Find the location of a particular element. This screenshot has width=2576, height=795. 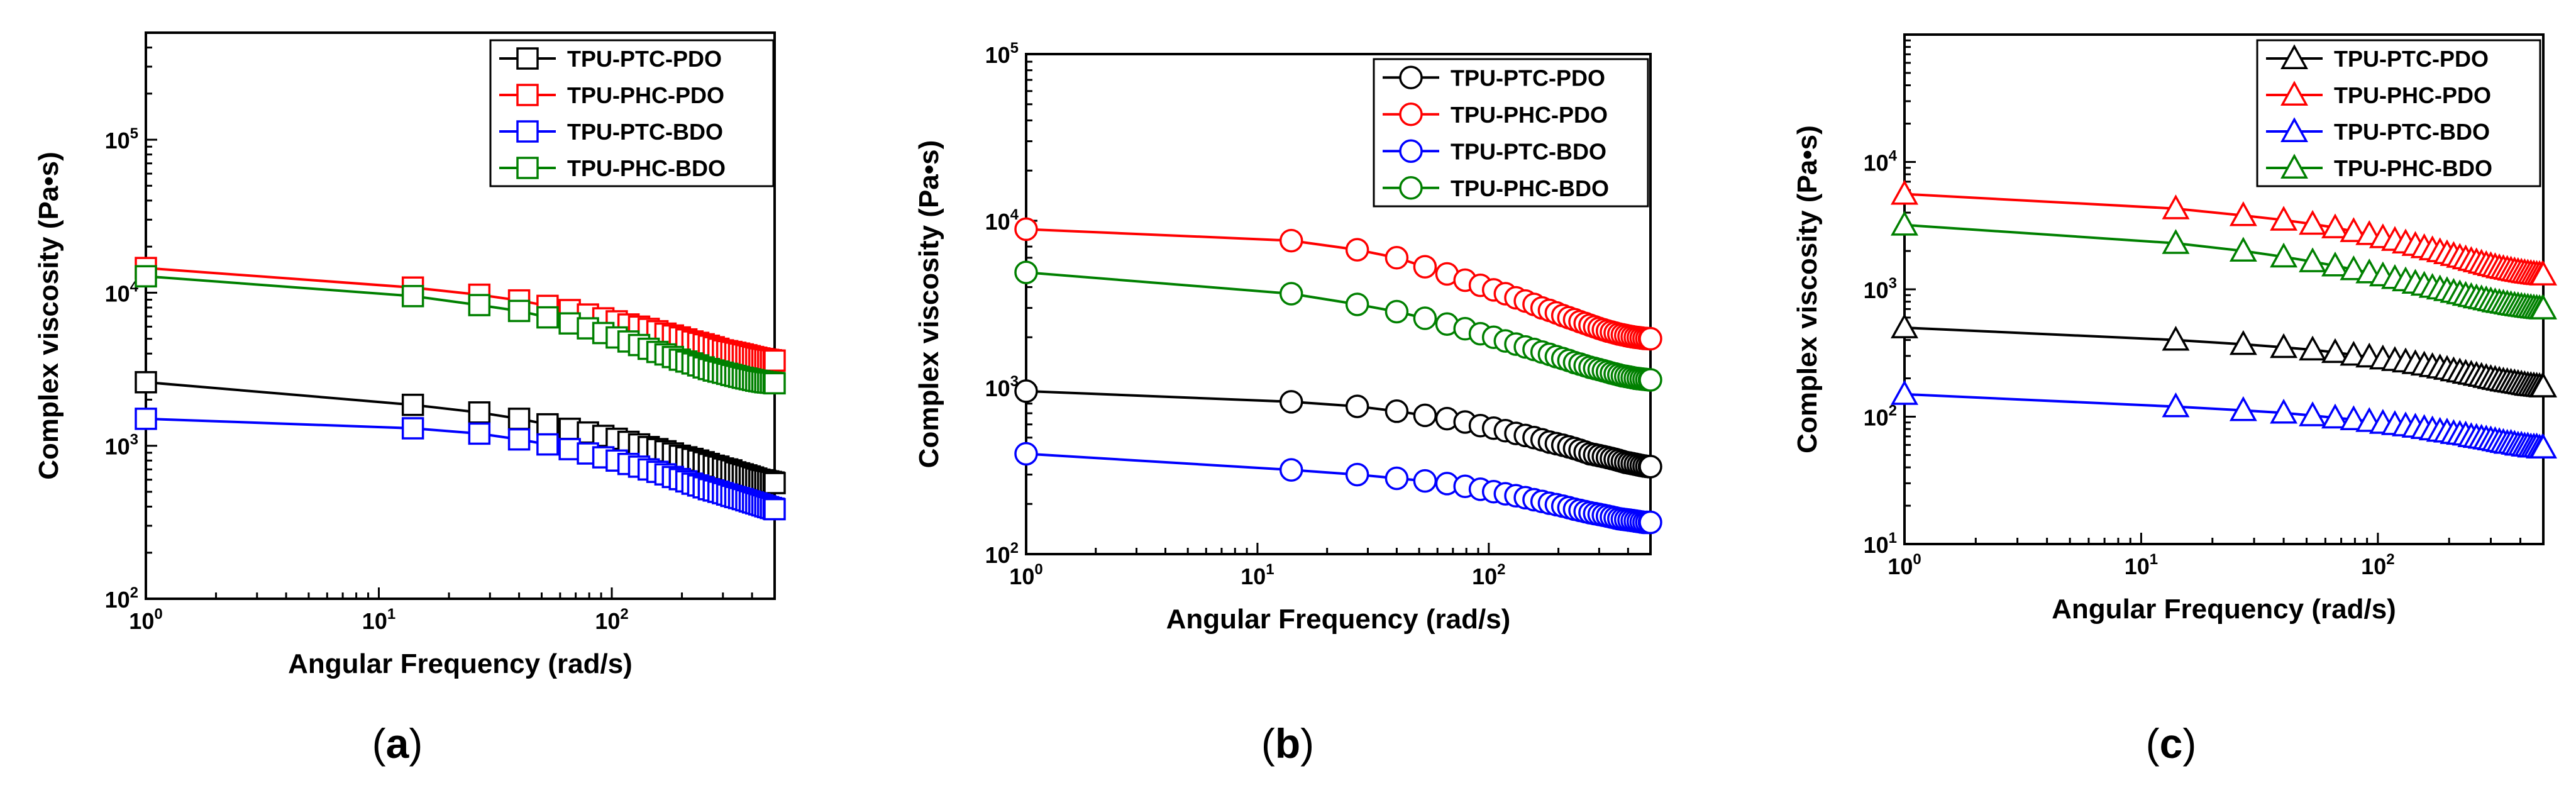

y-tick-label: 10⁵ is located at coordinates (1002, 54).